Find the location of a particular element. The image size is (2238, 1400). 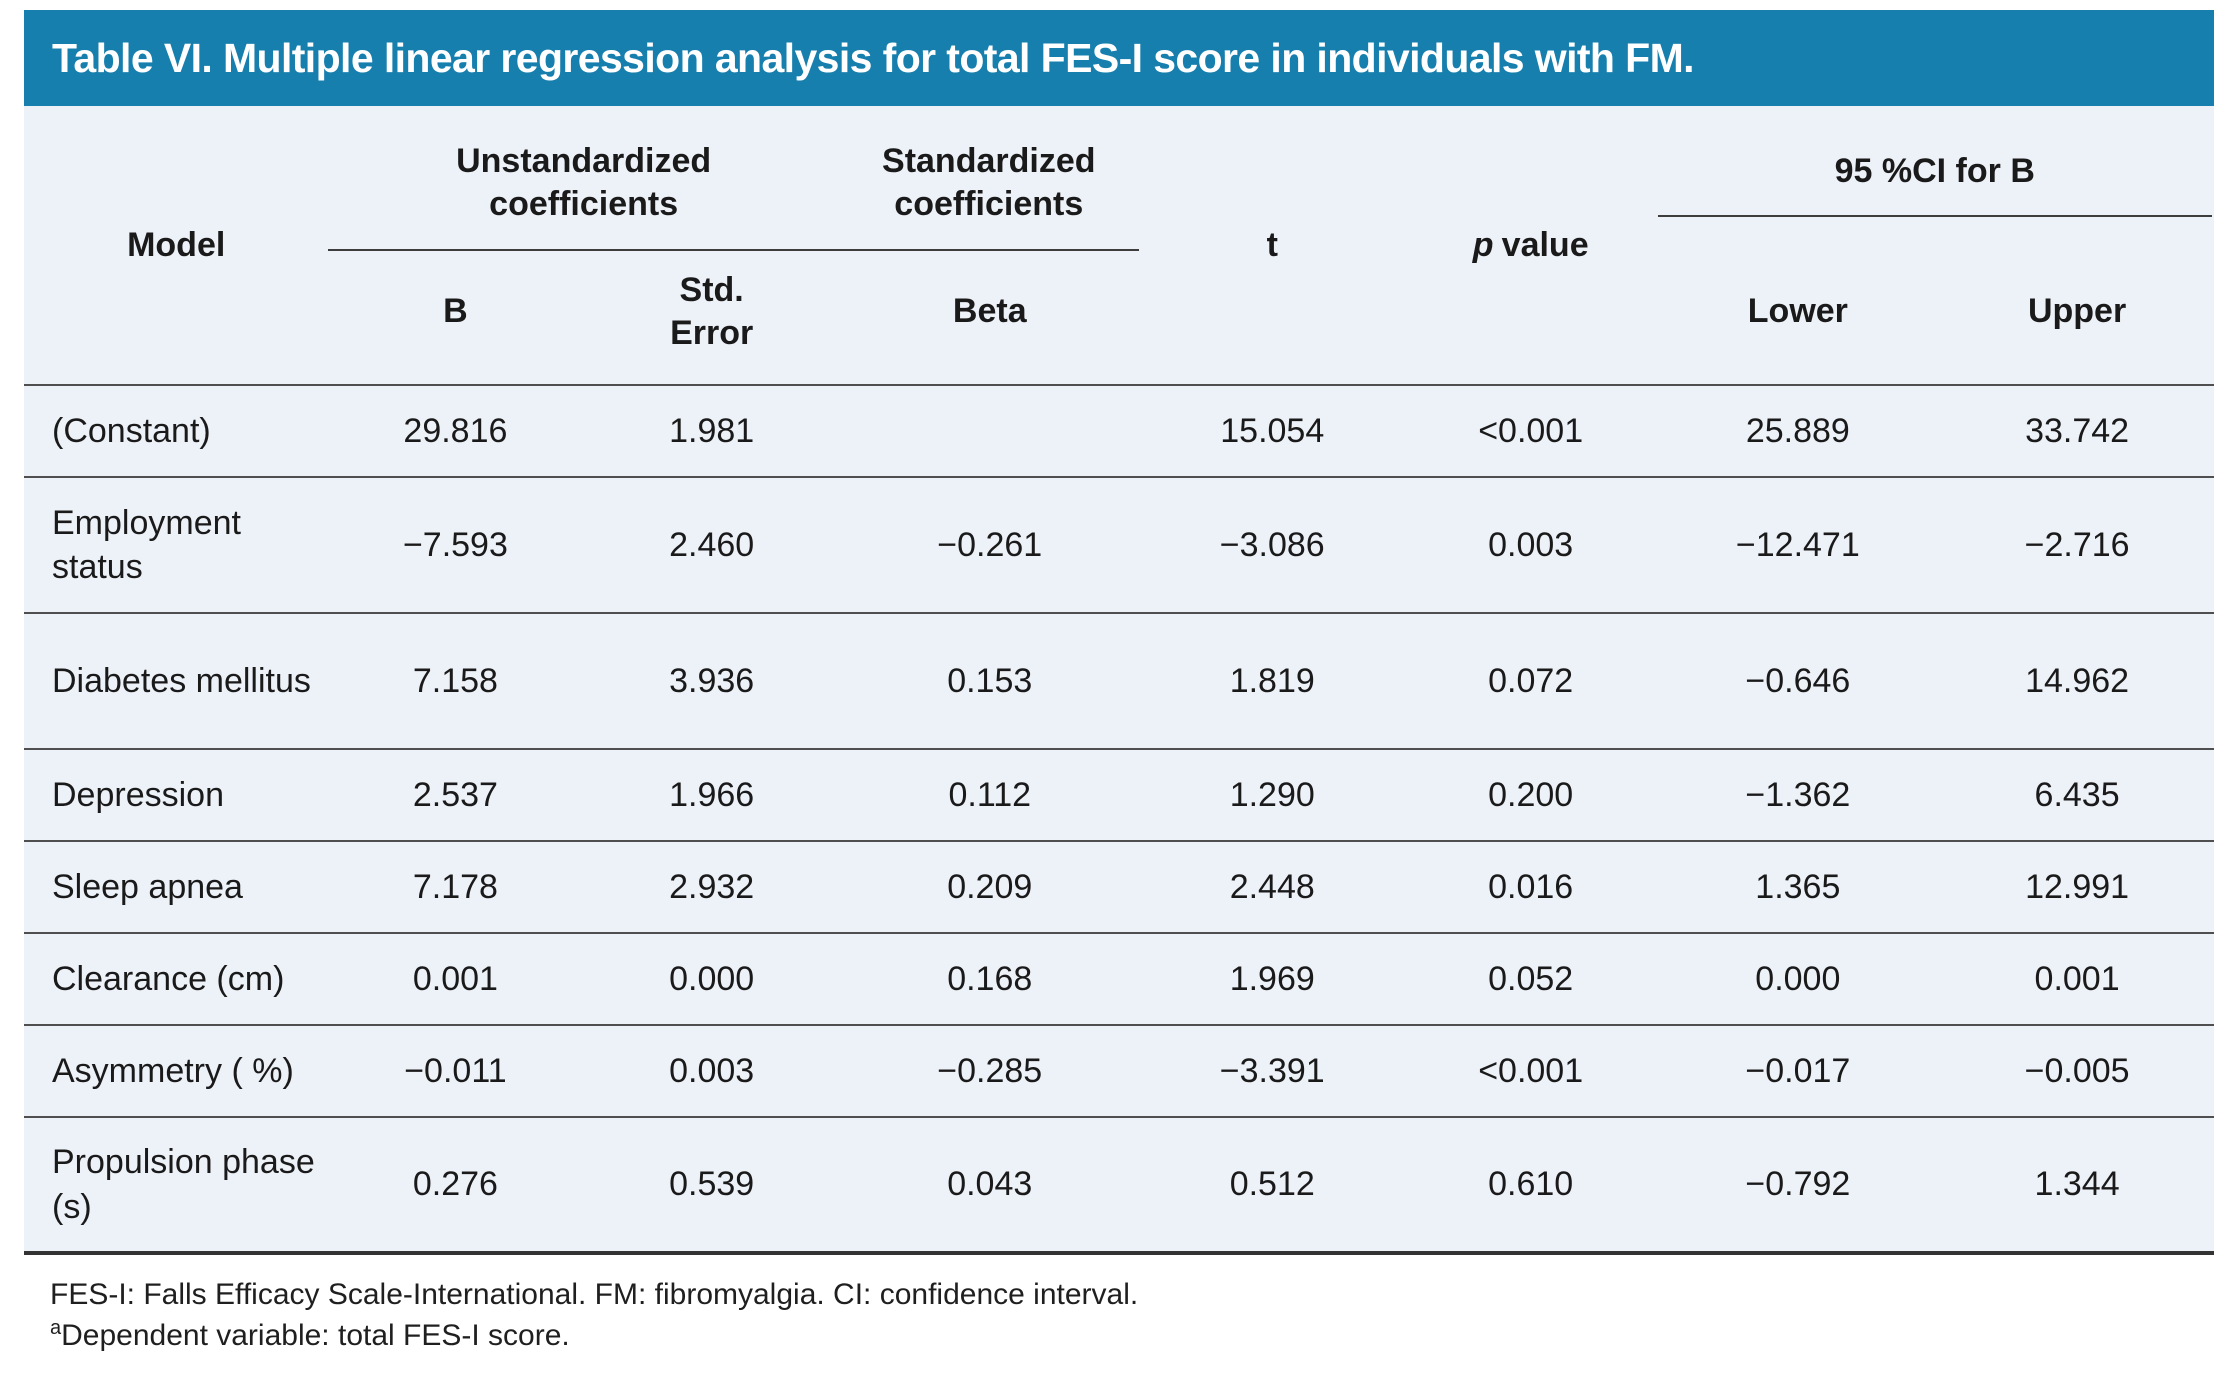

cell-b: 29.816 is located at coordinates (455, 430).